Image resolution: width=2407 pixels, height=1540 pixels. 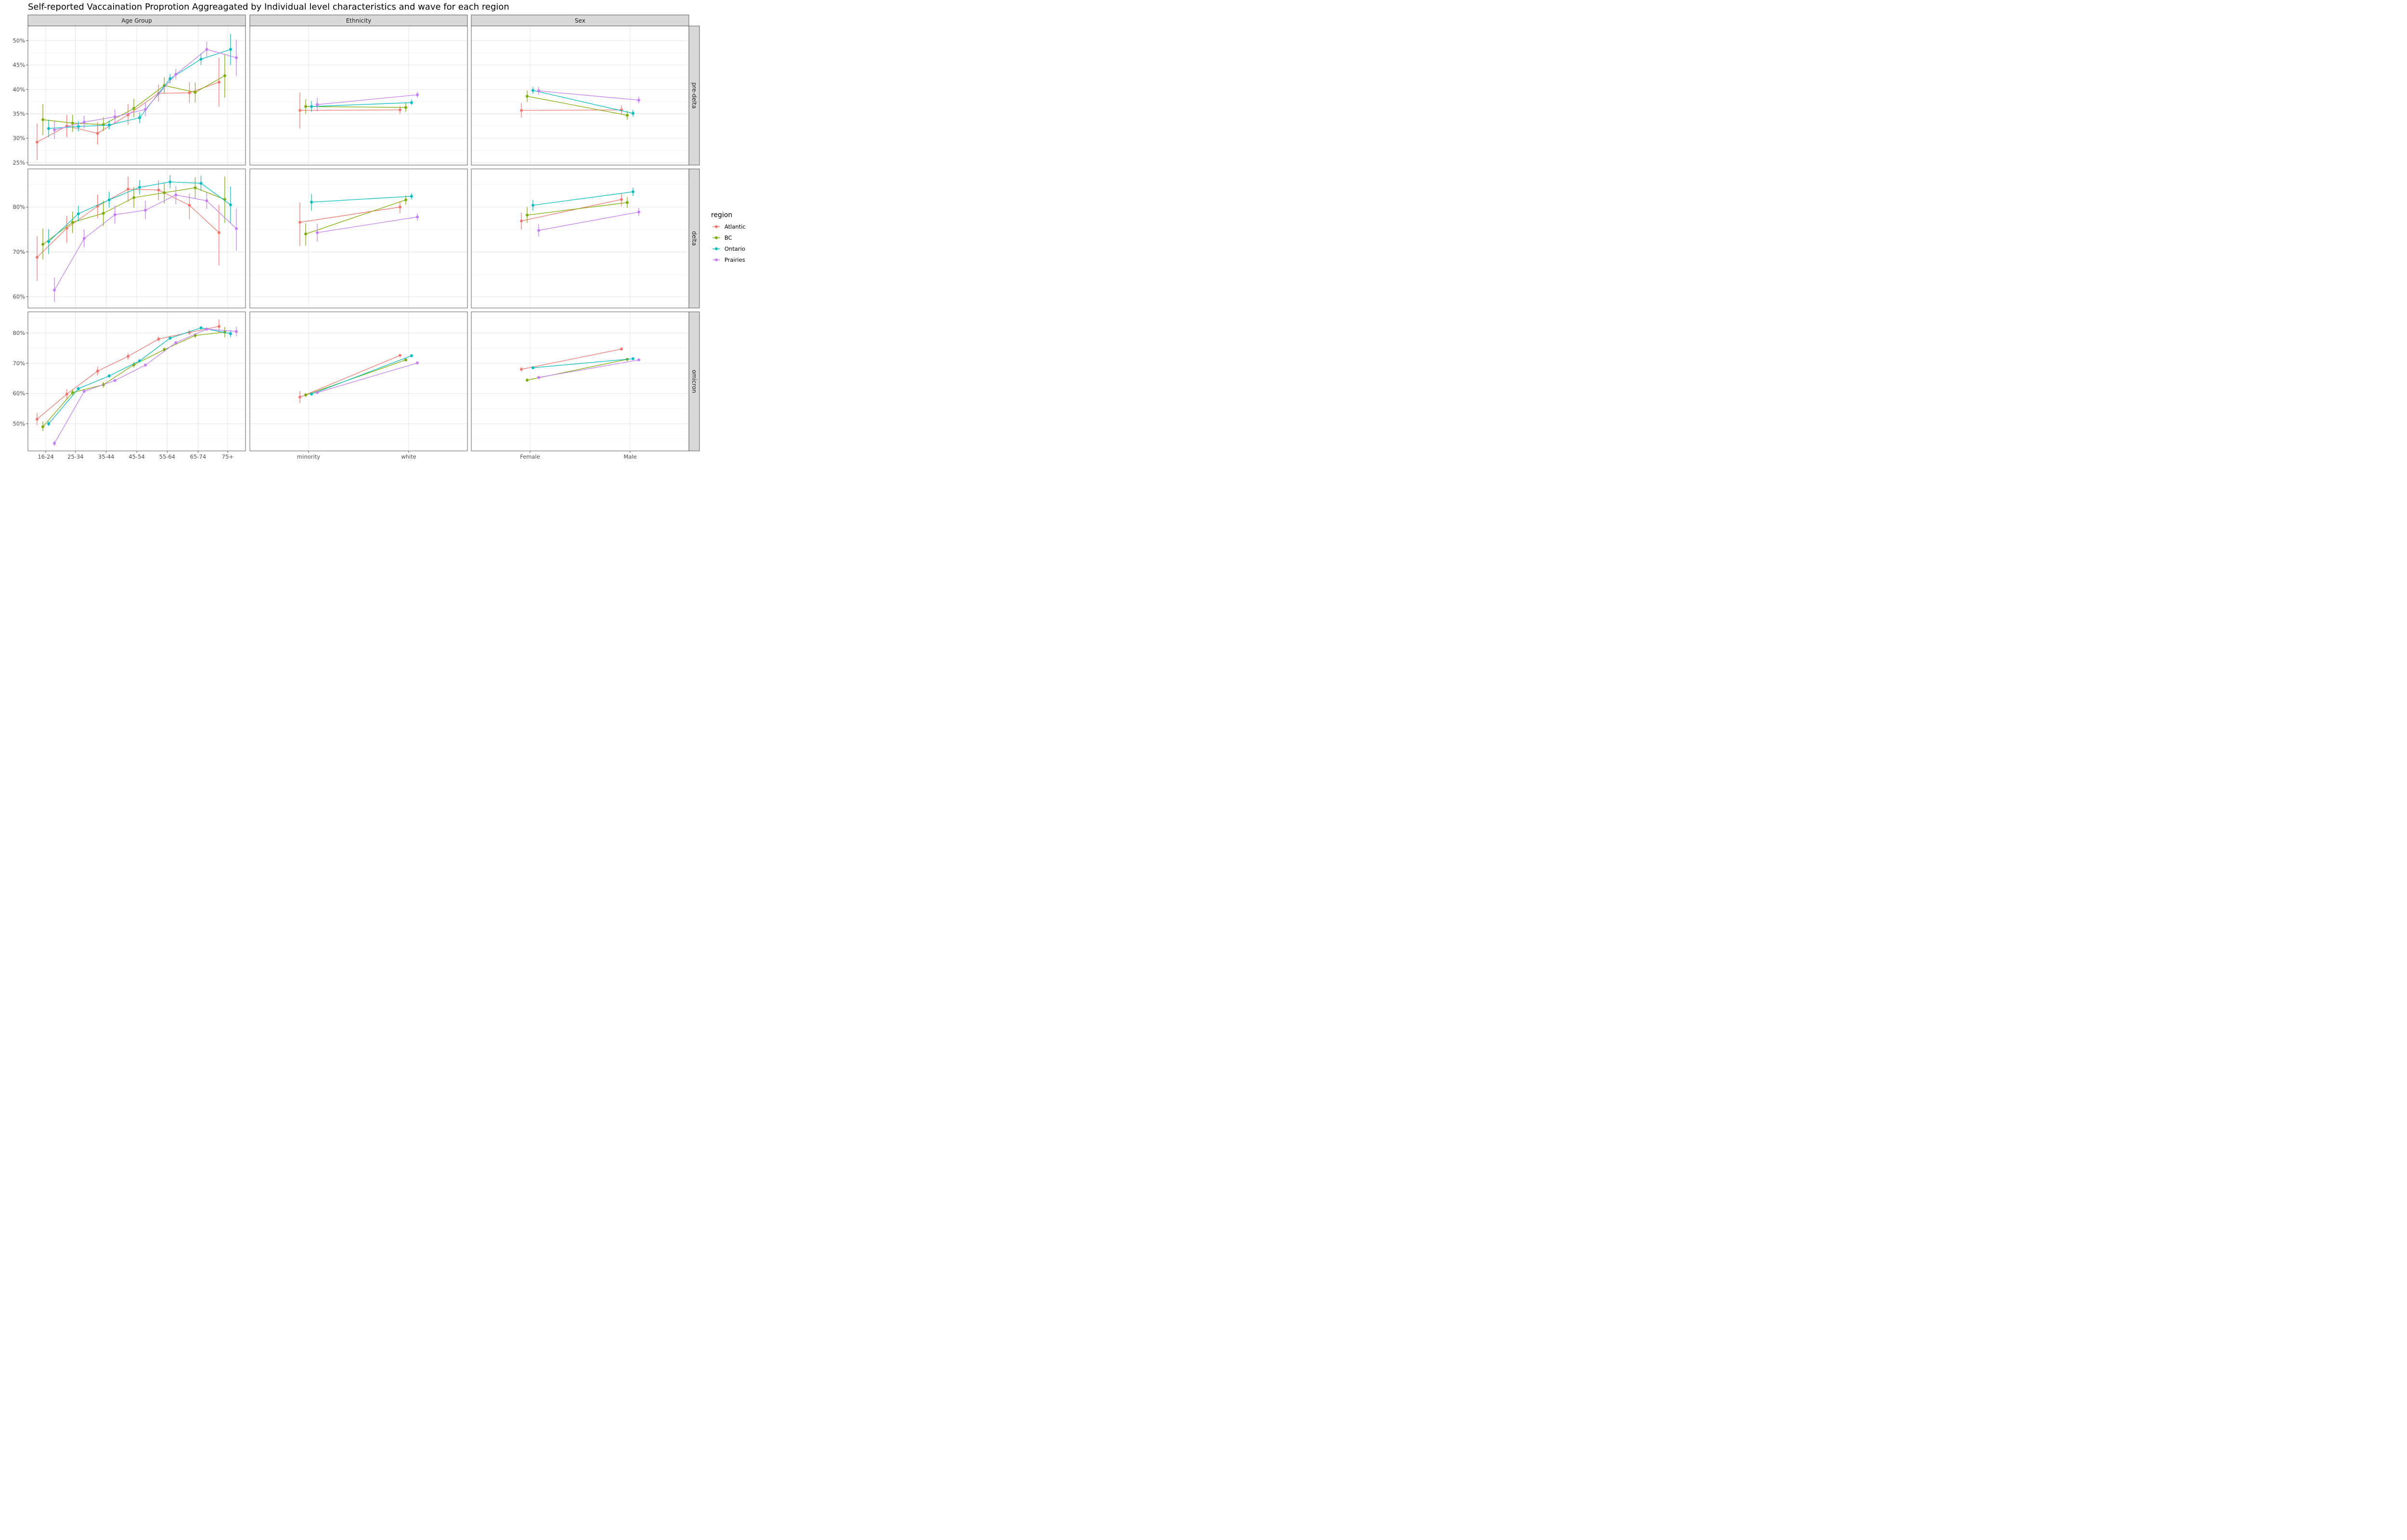 What do you see at coordinates (19, 297) in the screenshot?
I see `y-tick-label: 60%` at bounding box center [19, 297].